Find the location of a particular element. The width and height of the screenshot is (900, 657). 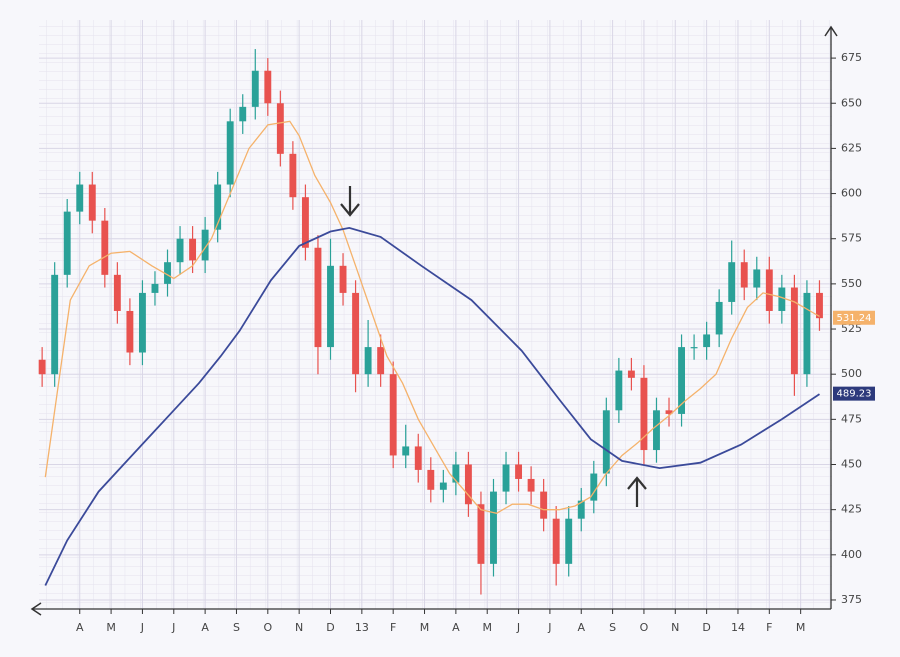

buy-arrow is located at coordinates (637, 491).